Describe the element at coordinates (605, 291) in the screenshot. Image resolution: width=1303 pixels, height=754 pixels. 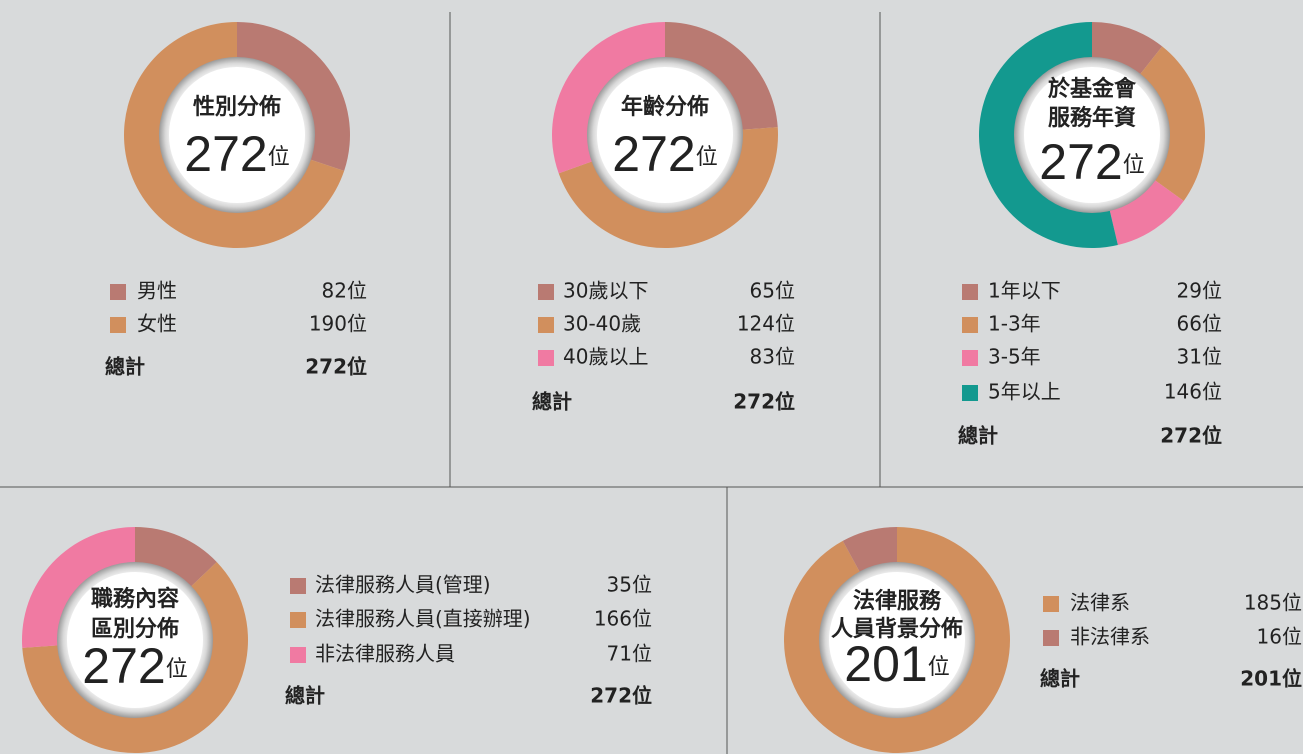
I see `legend-label: 30歲以下` at that location.